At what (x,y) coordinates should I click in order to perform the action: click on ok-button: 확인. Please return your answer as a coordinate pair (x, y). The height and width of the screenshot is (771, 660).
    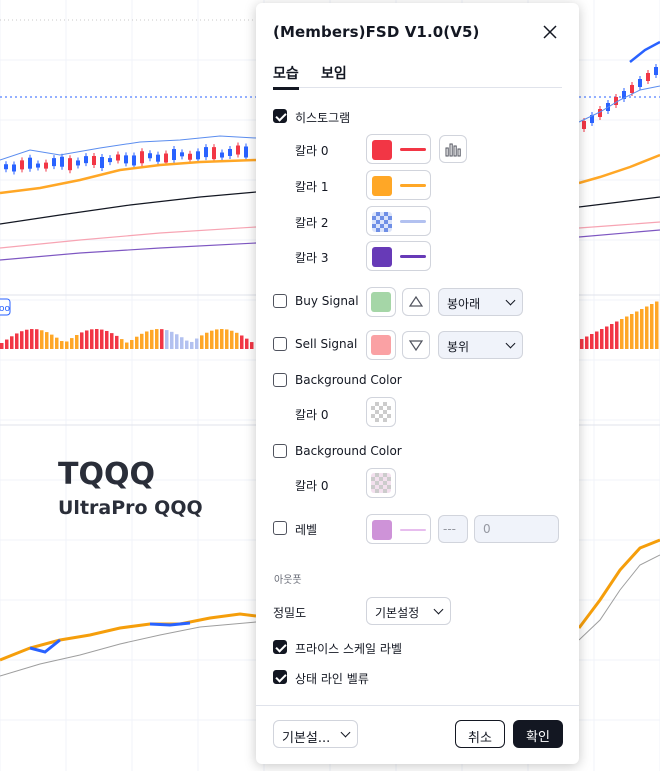
    Looking at the image, I should click on (538, 734).